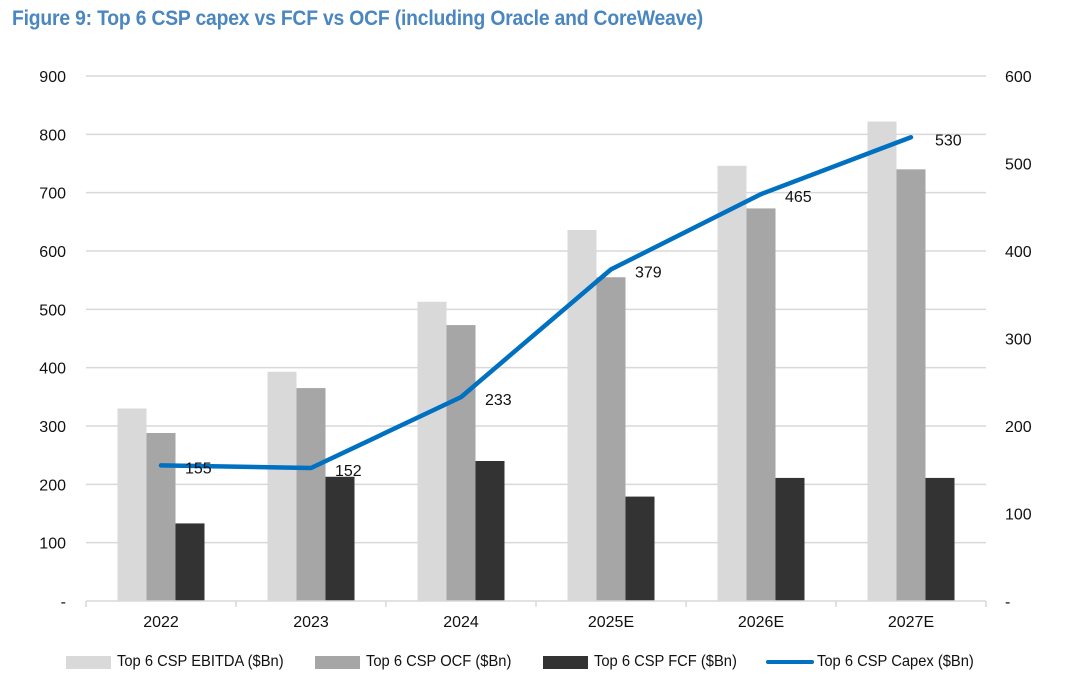 The height and width of the screenshot is (684, 1071). I want to click on y-left-tick-label: 700, so click(52, 194).